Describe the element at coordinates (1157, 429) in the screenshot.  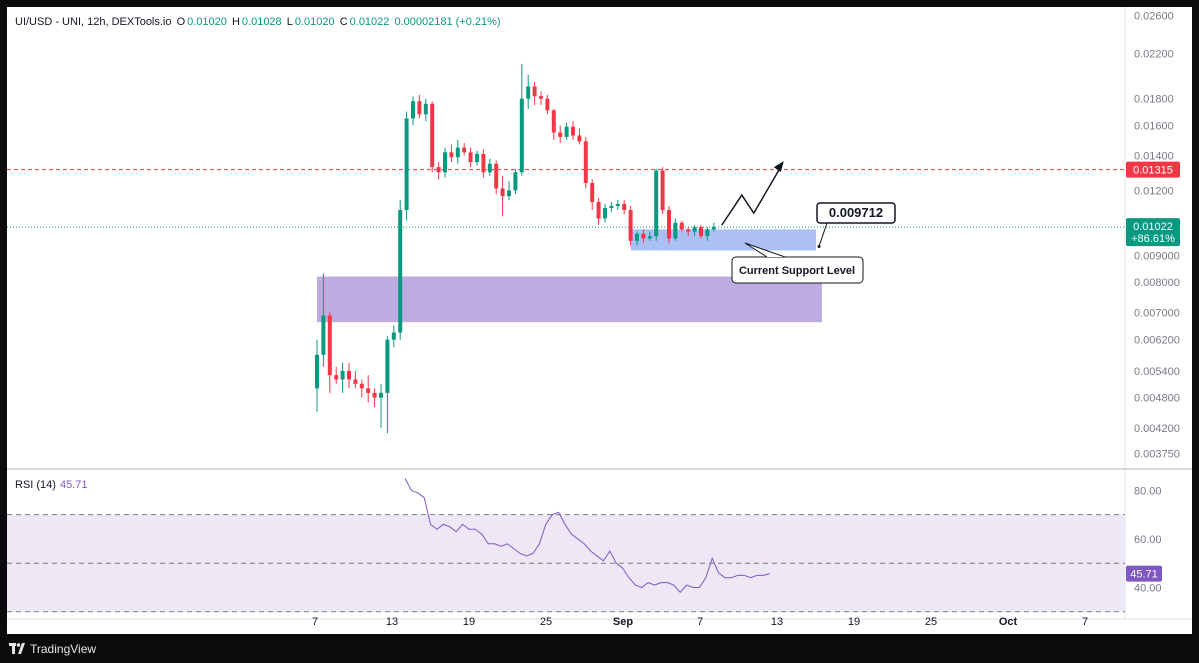
I see `y-tick-label: 0.004200` at that location.